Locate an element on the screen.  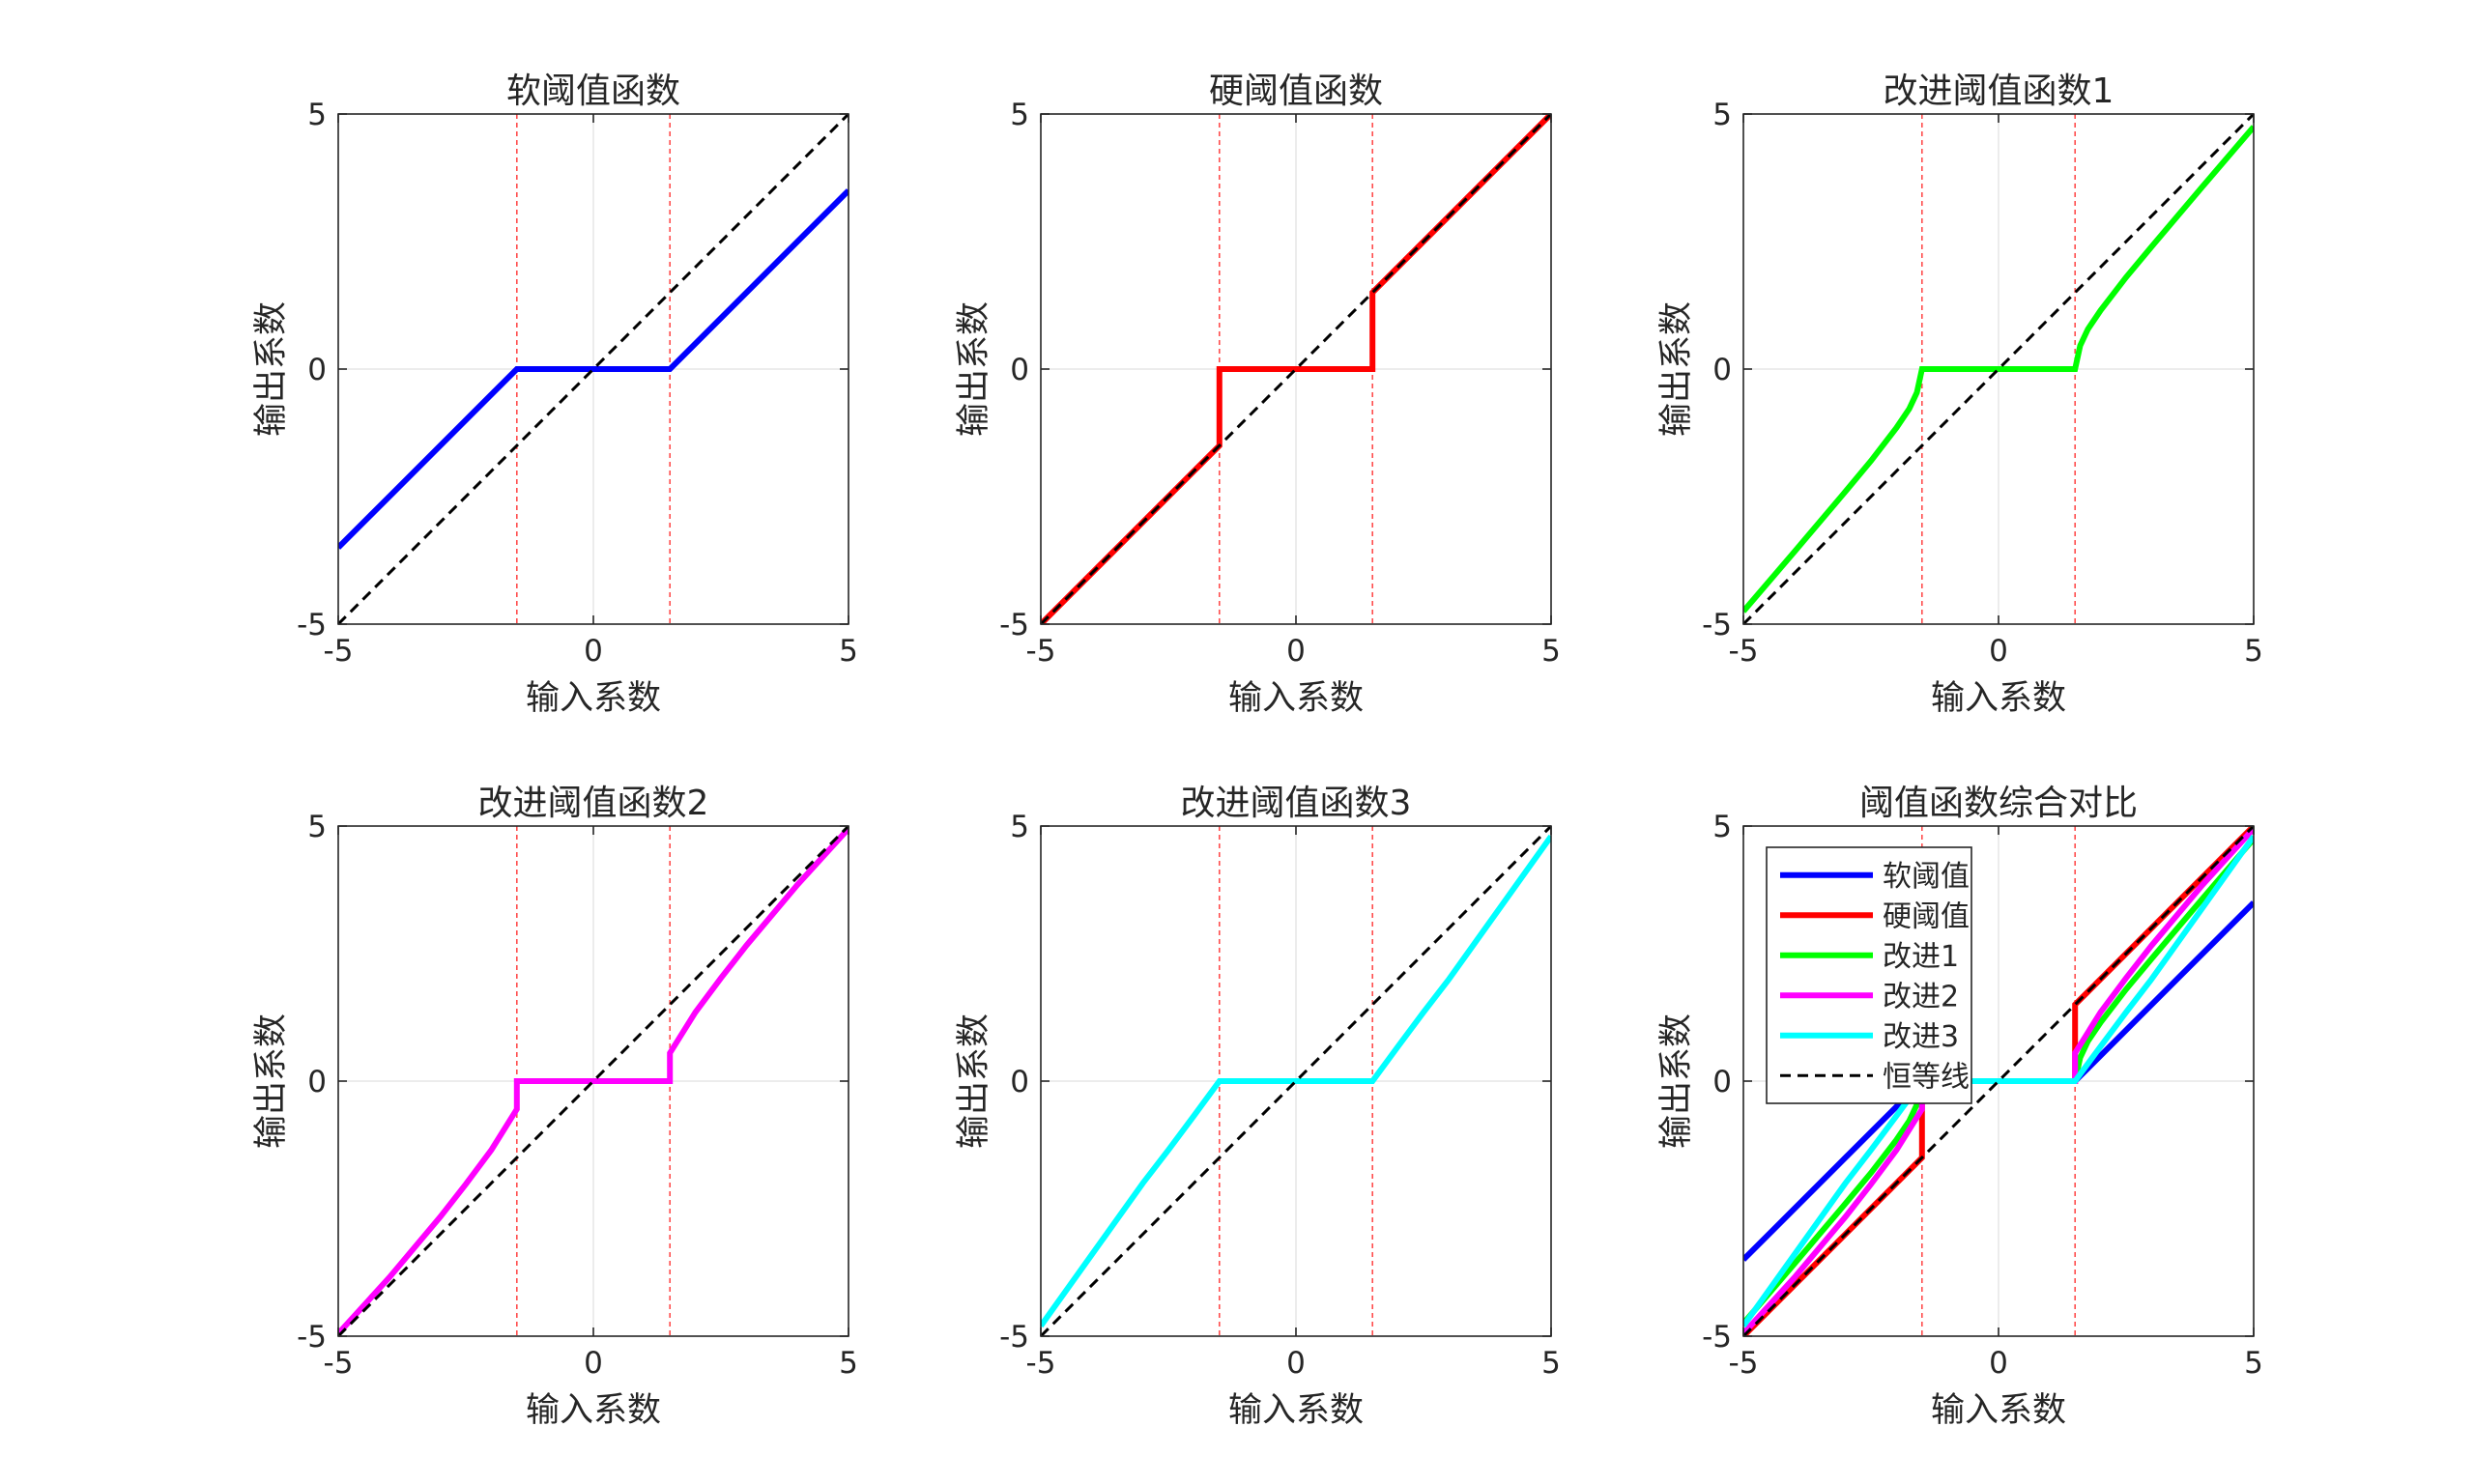
subplot-3: -5 0 5 -5 0 5 改进阈值函数1 输入系数 输出系数 is located at coordinates (1960, 394).